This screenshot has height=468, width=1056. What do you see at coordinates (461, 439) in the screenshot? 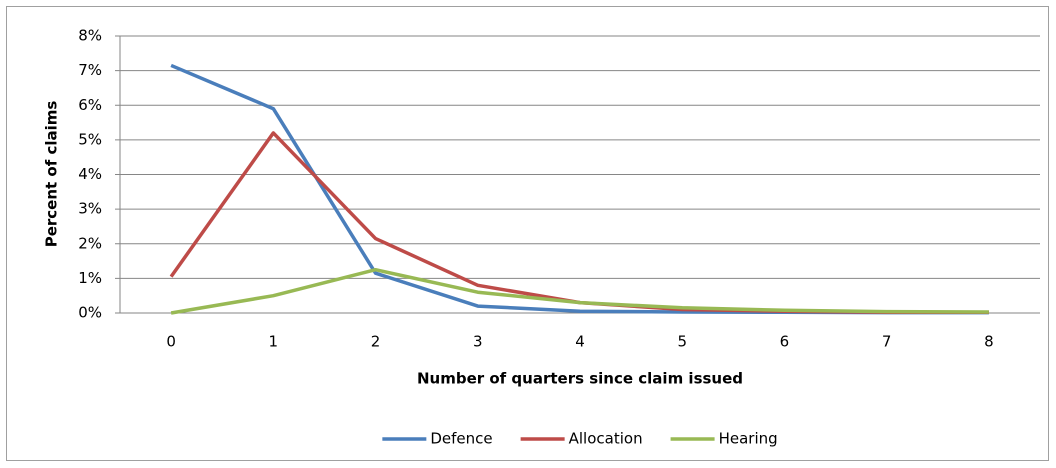
I see `legend-label: Defence` at bounding box center [461, 439].